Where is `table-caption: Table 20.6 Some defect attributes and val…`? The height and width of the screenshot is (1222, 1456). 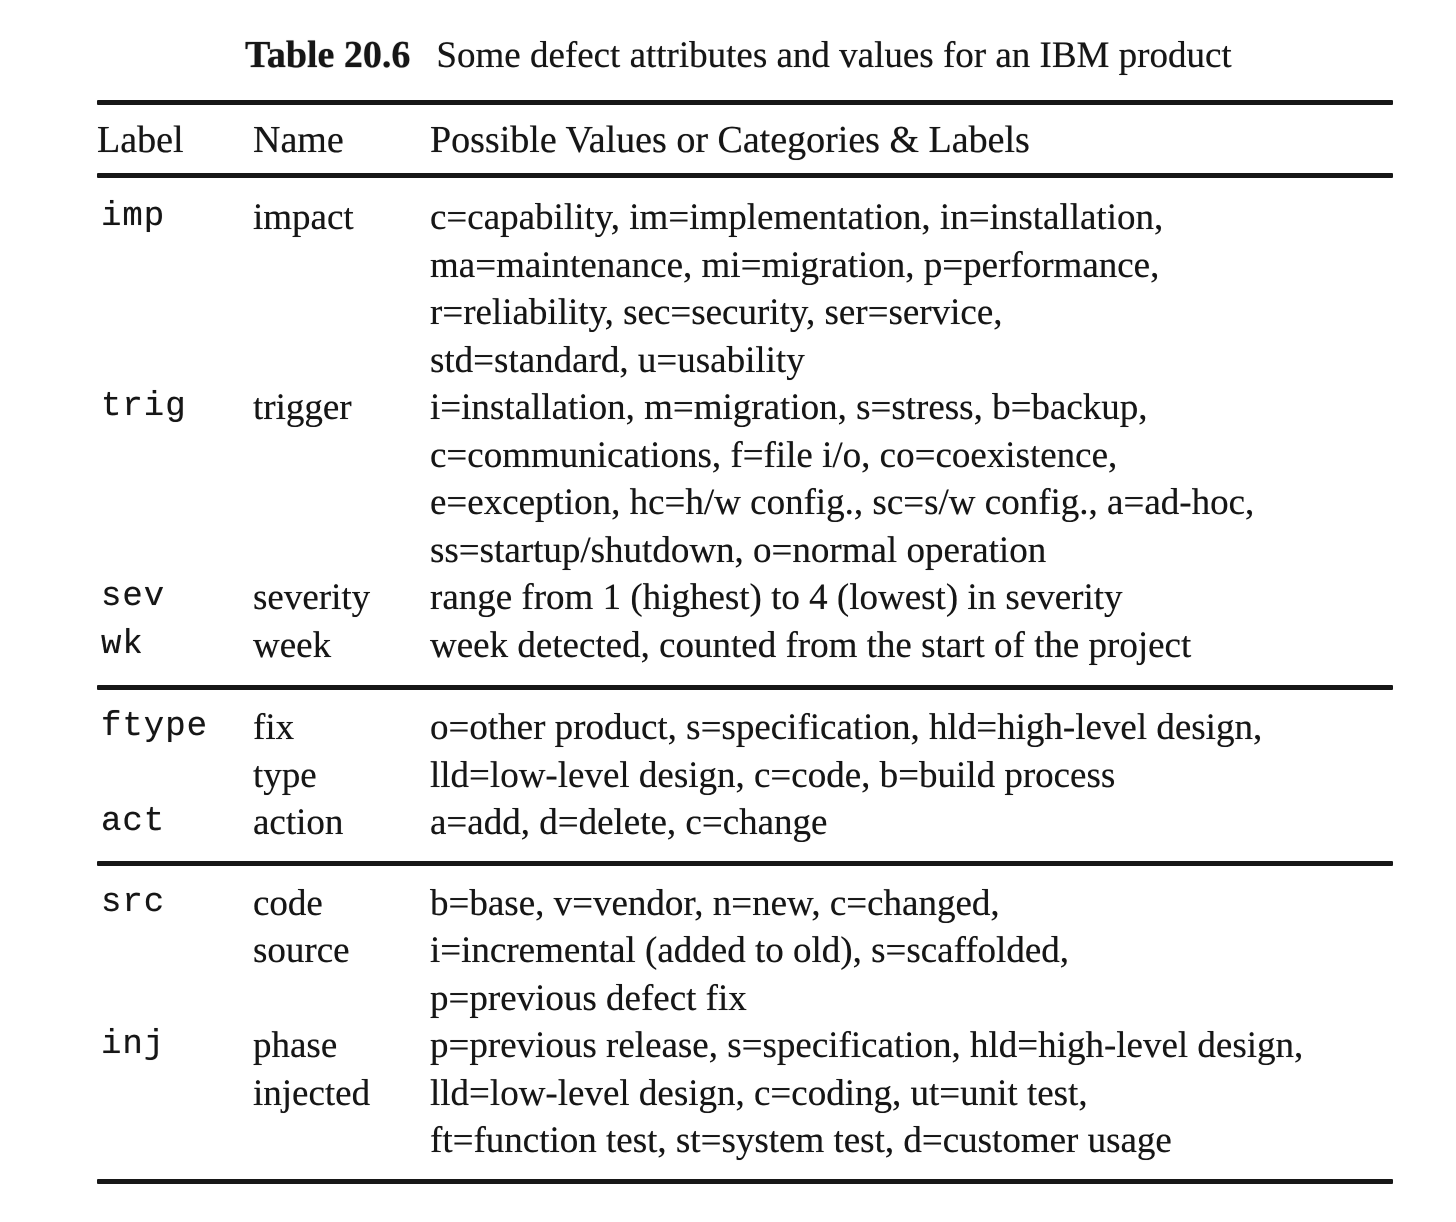 table-caption: Table 20.6 Some defect attributes and val… is located at coordinates (738, 55).